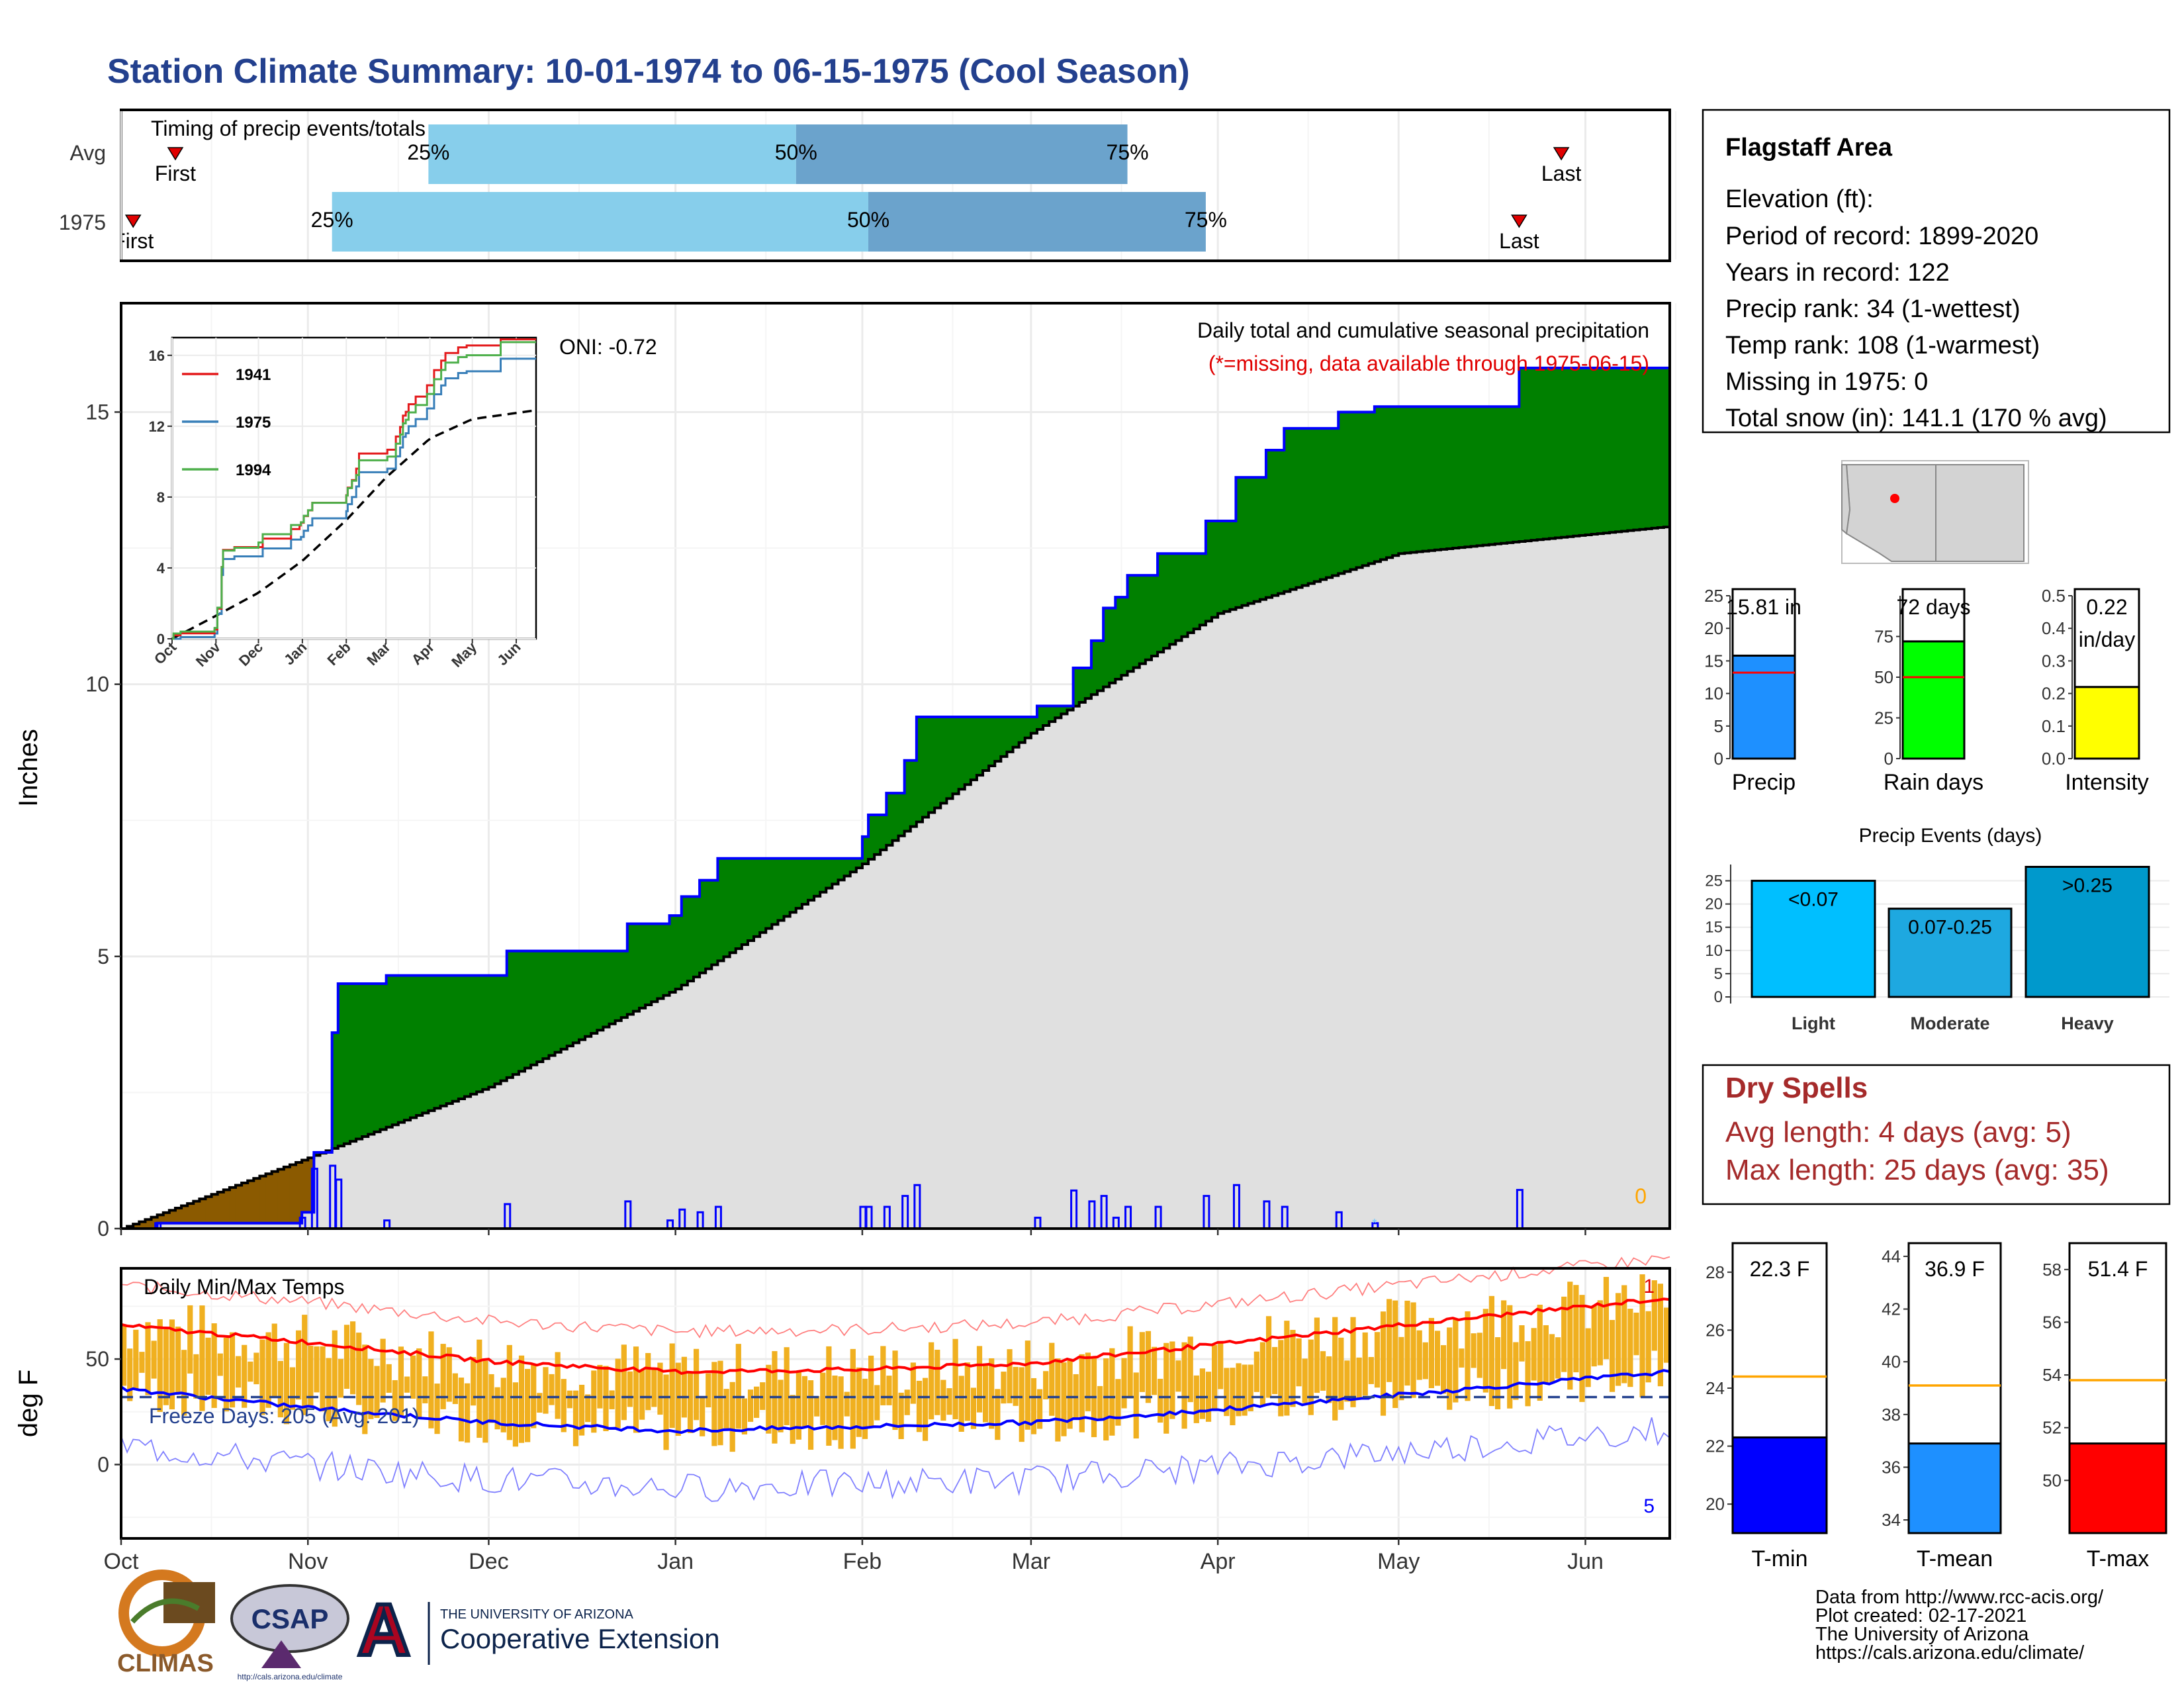  What do you see at coordinates (895, 1401) in the screenshot?
I see `normal-min-line` at bounding box center [895, 1401].